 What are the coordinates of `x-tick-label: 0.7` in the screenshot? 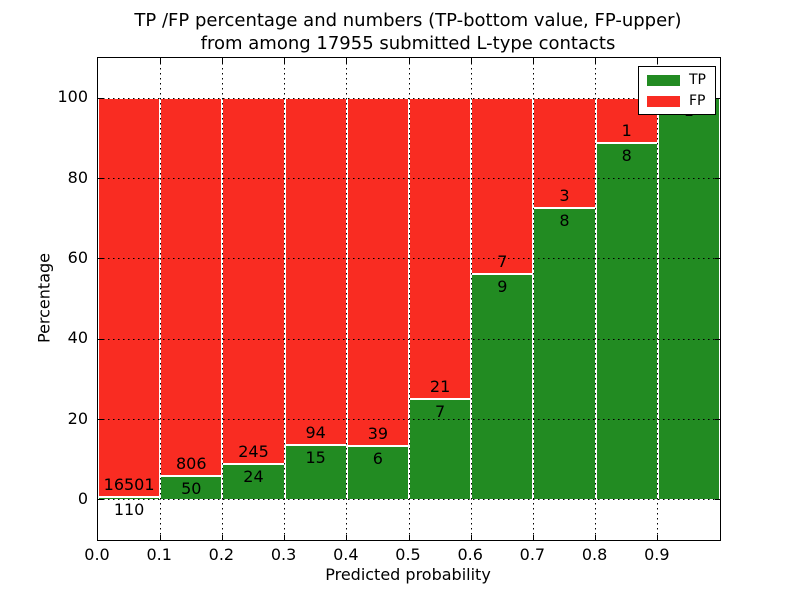 It's located at (532, 554).